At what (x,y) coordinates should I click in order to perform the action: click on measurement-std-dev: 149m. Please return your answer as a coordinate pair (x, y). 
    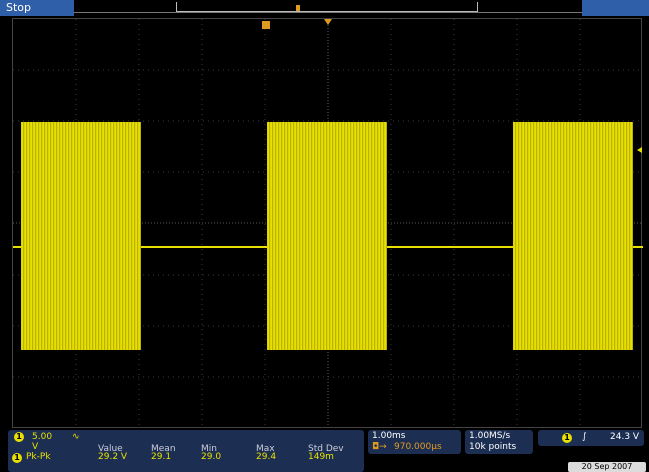
    Looking at the image, I should click on (321, 457).